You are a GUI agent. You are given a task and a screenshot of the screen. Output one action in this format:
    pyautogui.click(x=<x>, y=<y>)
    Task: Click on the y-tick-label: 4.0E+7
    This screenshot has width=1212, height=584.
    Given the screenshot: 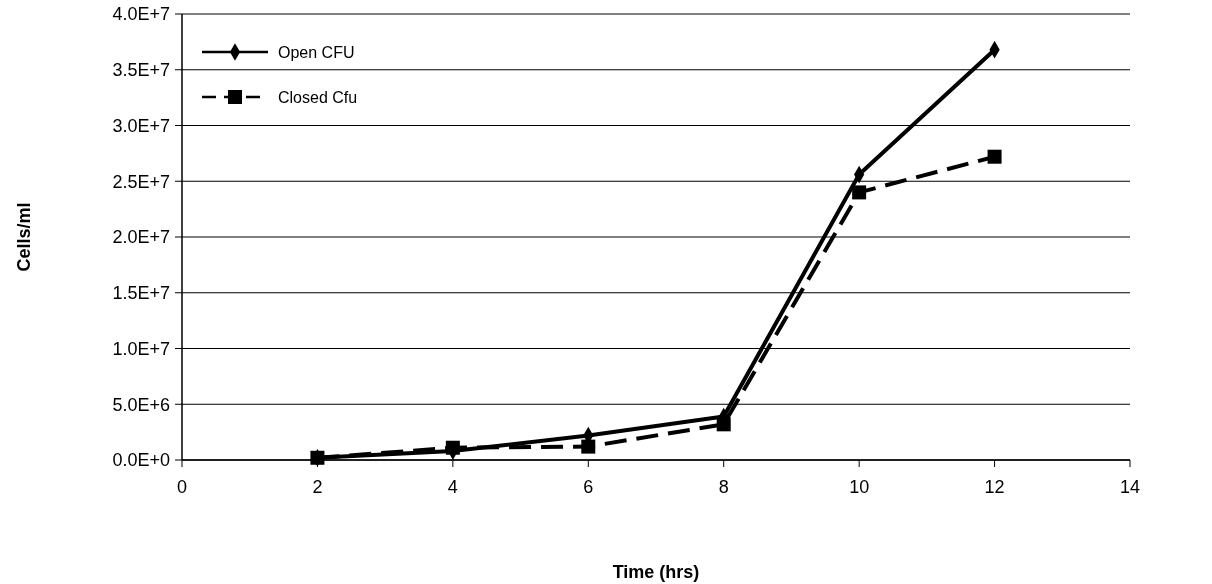 What is the action you would take?
    pyautogui.click(x=141, y=14)
    